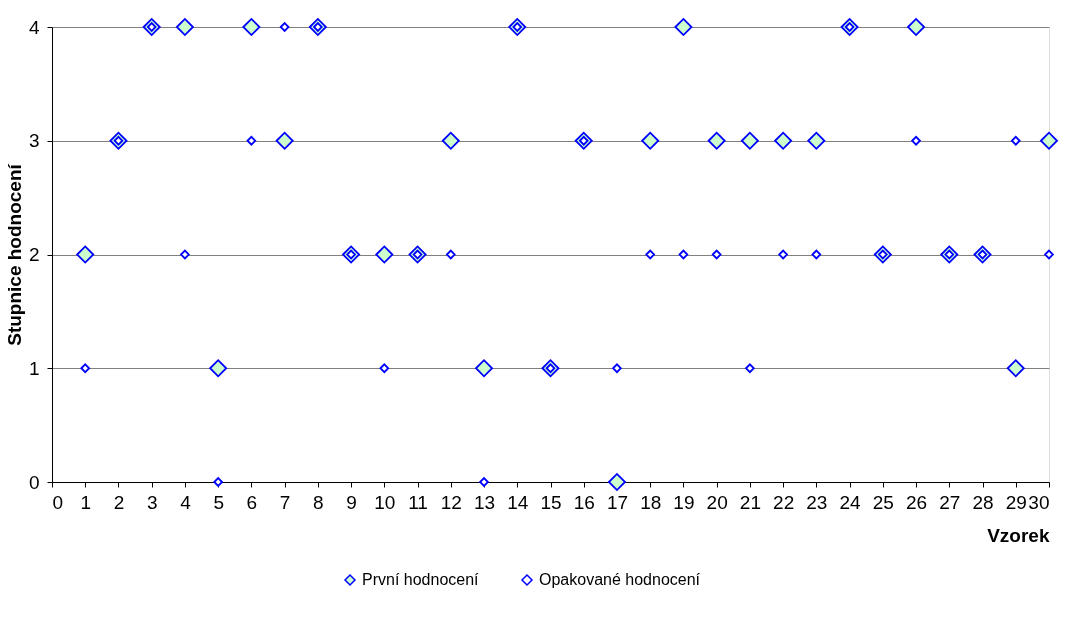 The image size is (1090, 629). What do you see at coordinates (86, 502) in the screenshot?
I see `x-tick-label: 1` at bounding box center [86, 502].